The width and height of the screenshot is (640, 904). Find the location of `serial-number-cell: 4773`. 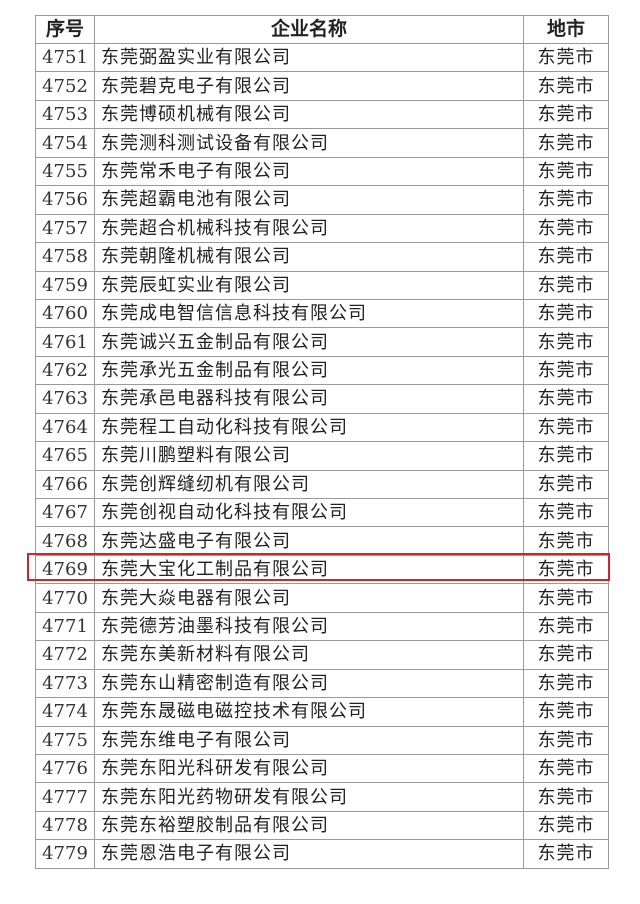

serial-number-cell: 4773 is located at coordinates (65, 683).